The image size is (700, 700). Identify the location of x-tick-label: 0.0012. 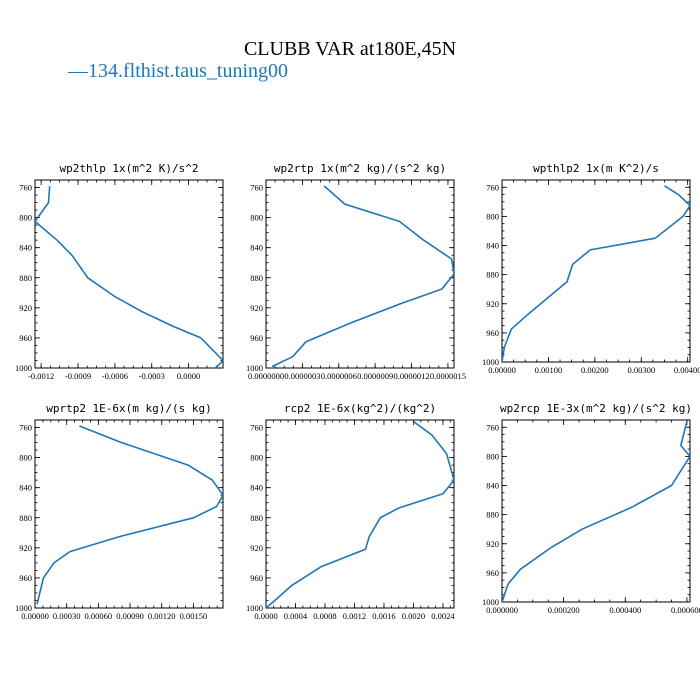
(354, 616).